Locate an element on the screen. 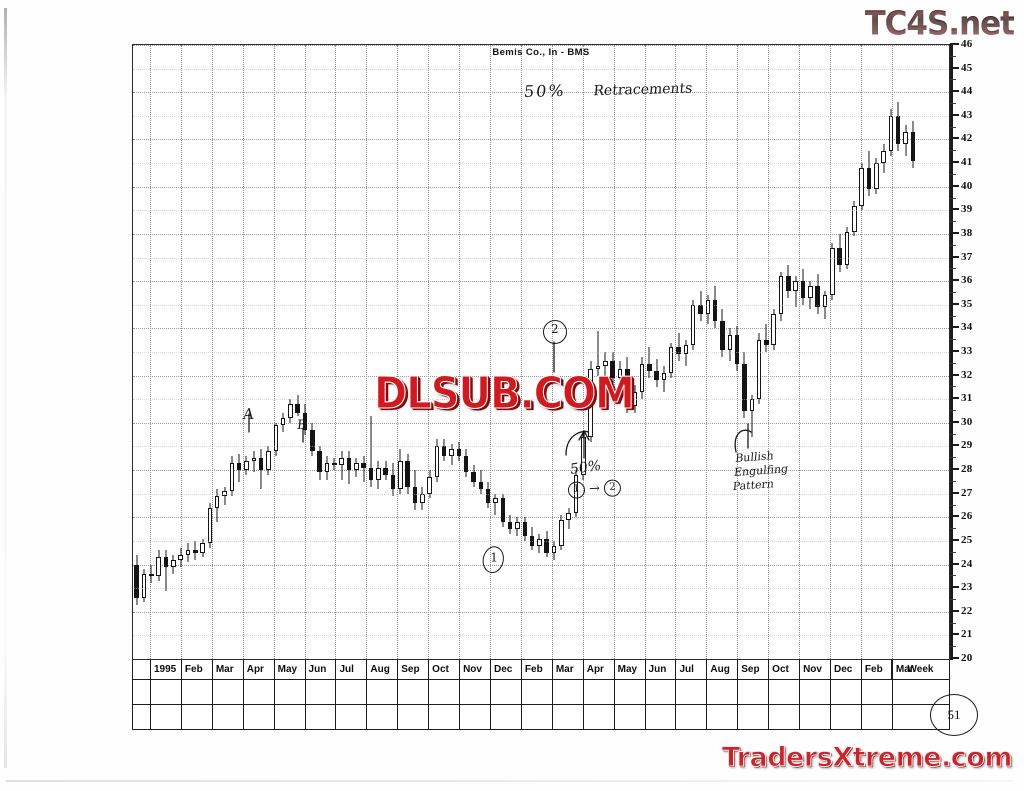 The height and width of the screenshot is (791, 1024). y-axis-label: 21 is located at coordinates (967, 634).